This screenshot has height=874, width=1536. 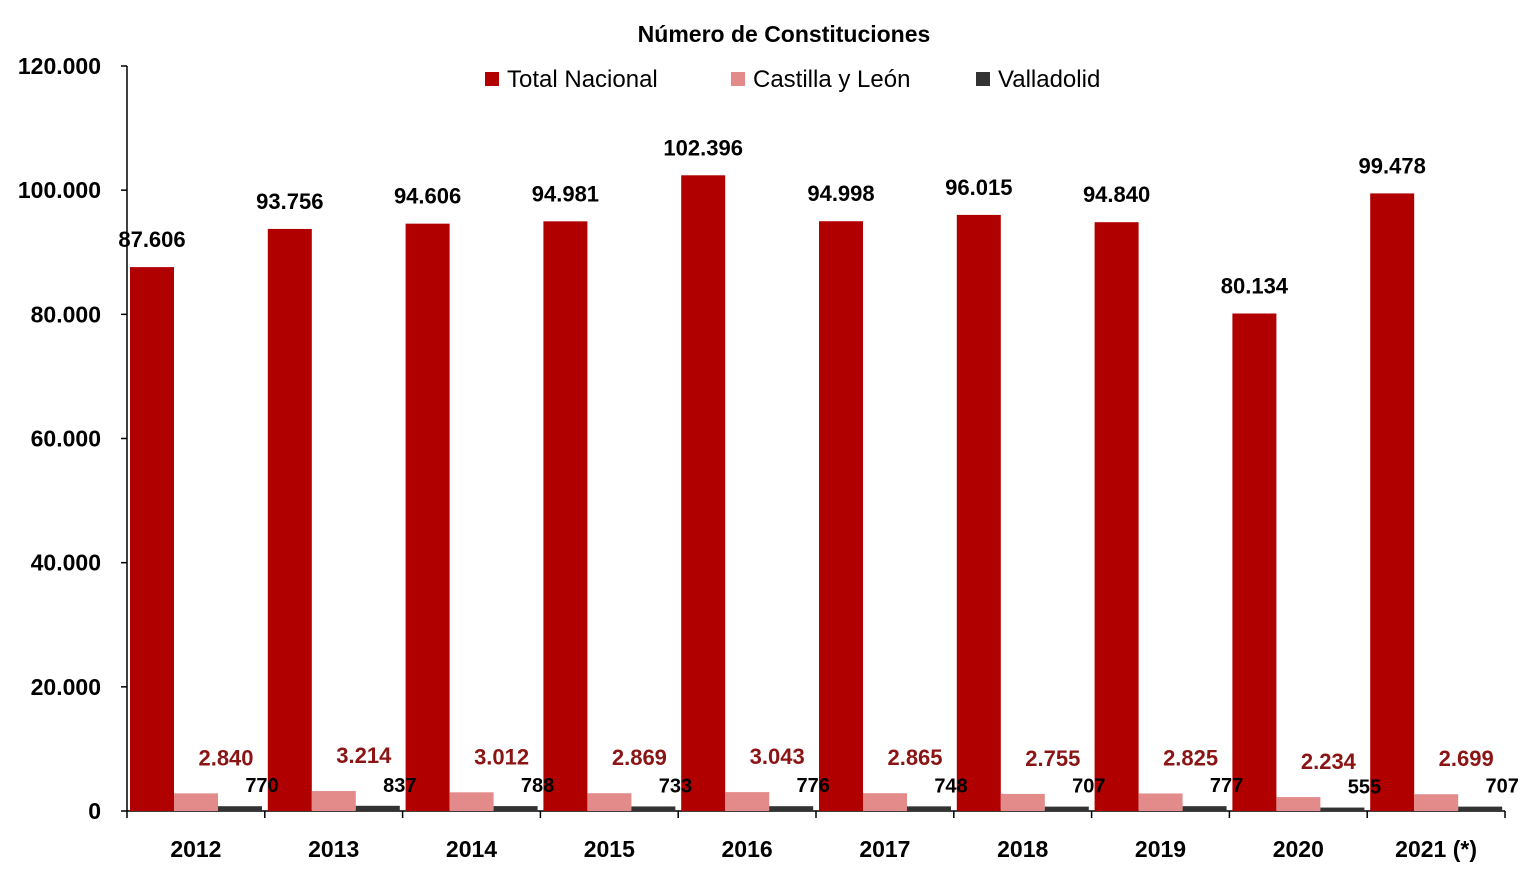 I want to click on data-label: 748, so click(x=950, y=786).